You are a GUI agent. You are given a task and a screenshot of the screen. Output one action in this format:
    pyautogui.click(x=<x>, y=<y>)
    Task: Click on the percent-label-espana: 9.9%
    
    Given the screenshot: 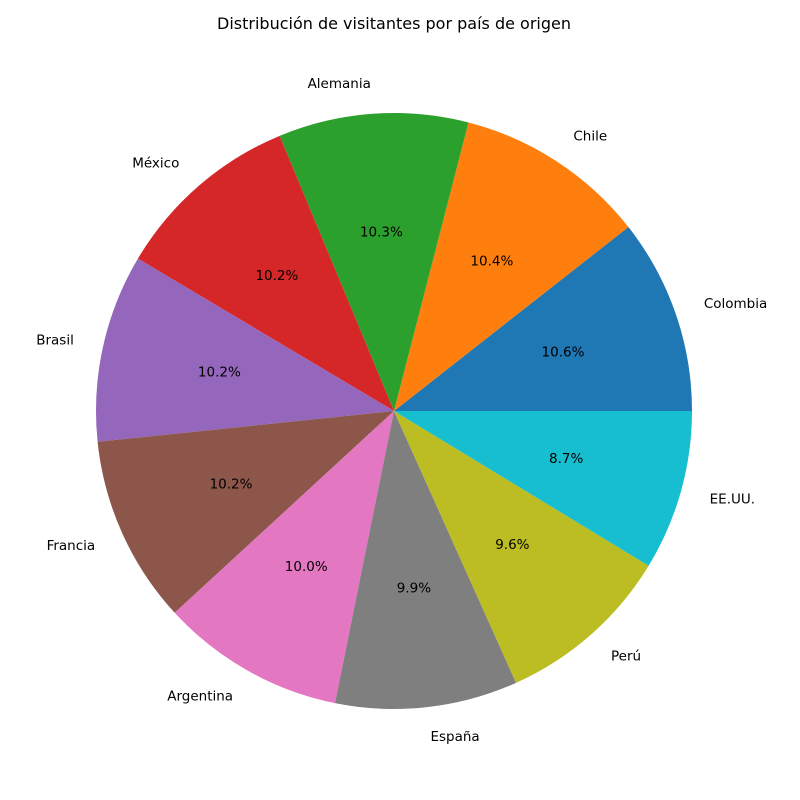 What is the action you would take?
    pyautogui.click(x=414, y=589)
    